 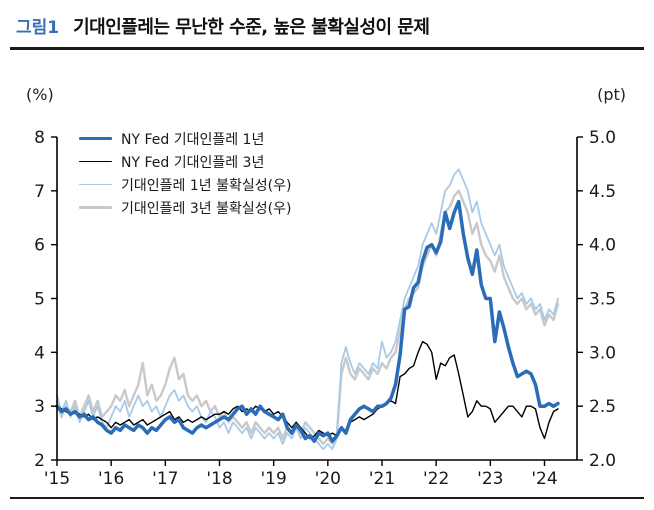 What do you see at coordinates (39, 138) in the screenshot?
I see `left-axis-tick-label: 8` at bounding box center [39, 138].